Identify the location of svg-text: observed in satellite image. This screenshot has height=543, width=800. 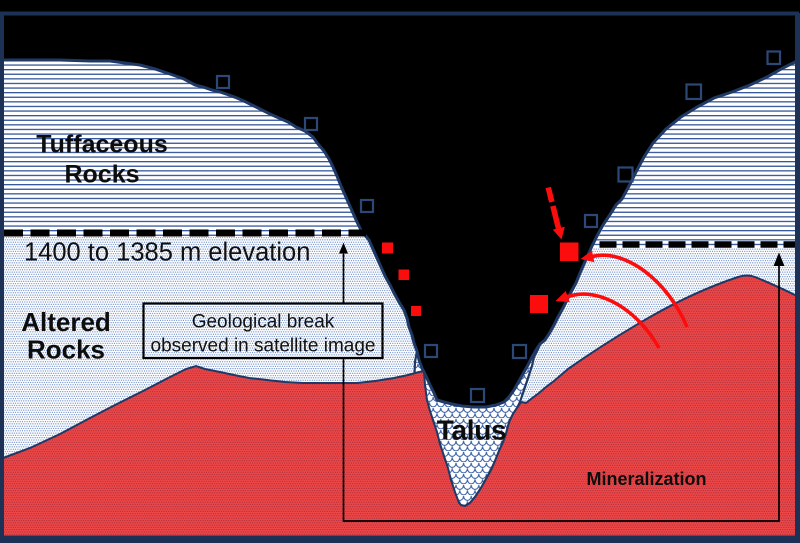
(263, 346).